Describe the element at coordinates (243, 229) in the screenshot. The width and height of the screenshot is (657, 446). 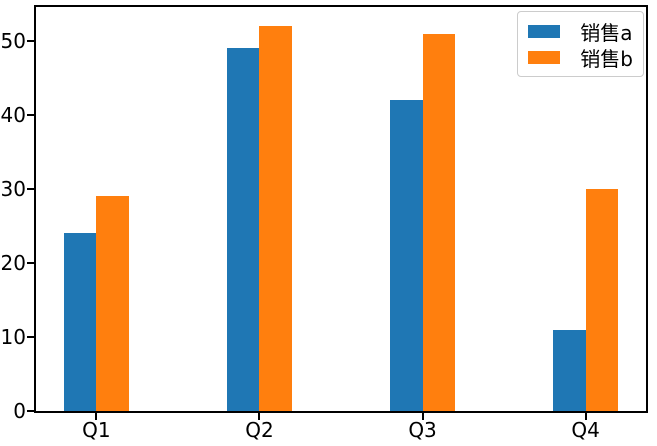
I see `bar-销售a-Q2` at that location.